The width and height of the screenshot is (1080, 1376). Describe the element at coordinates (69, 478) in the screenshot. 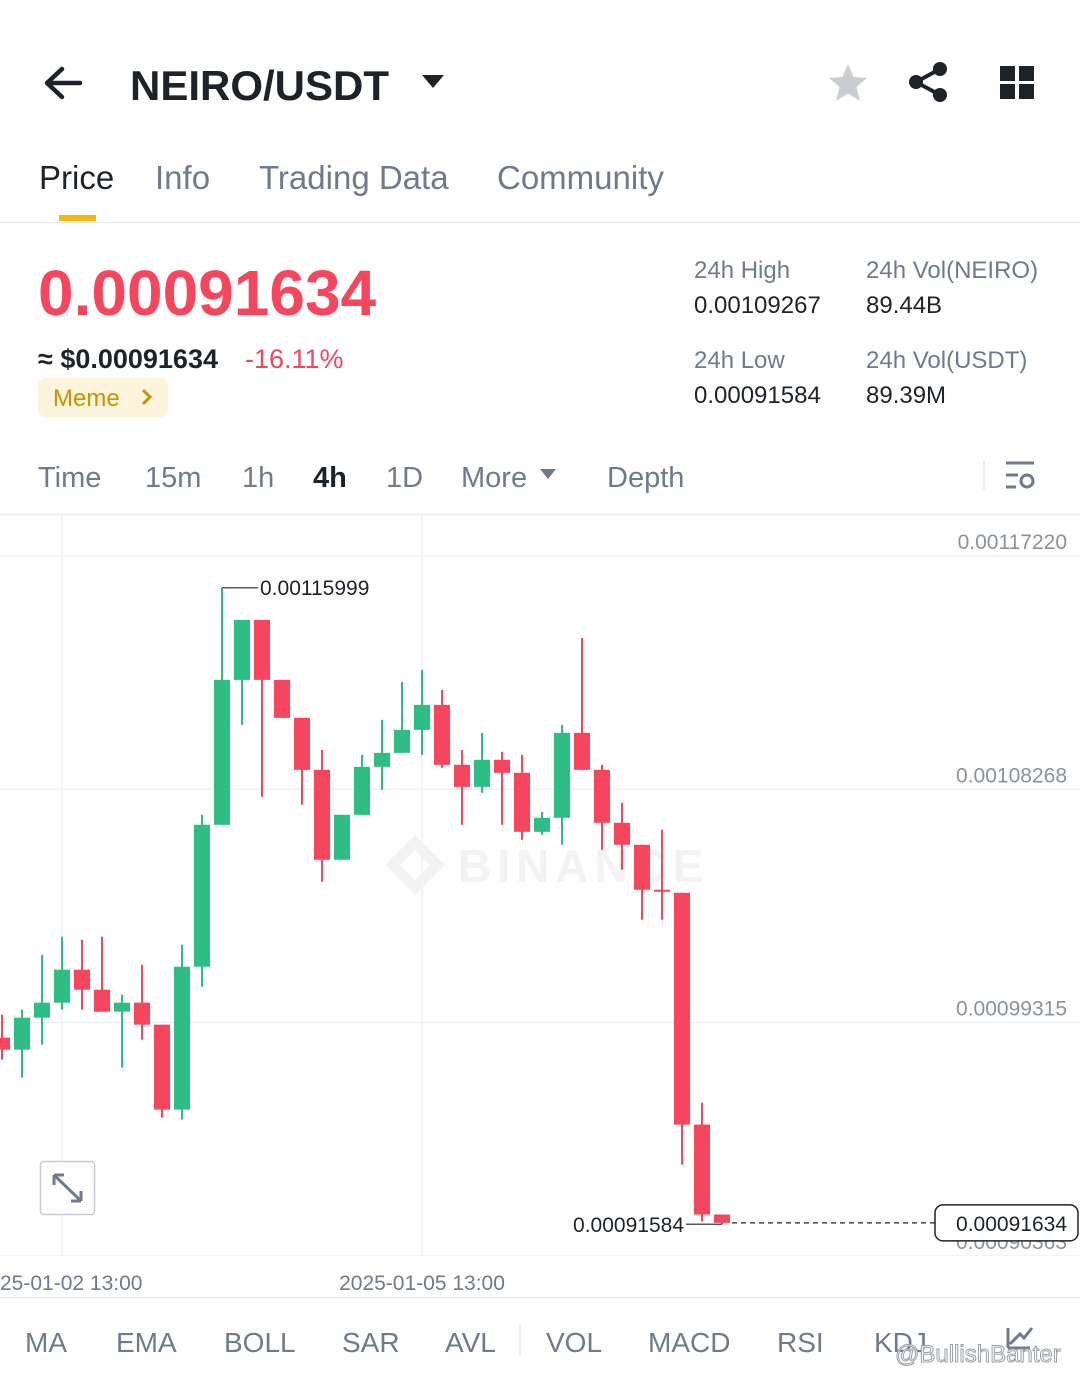

I see `interval: Time` at that location.